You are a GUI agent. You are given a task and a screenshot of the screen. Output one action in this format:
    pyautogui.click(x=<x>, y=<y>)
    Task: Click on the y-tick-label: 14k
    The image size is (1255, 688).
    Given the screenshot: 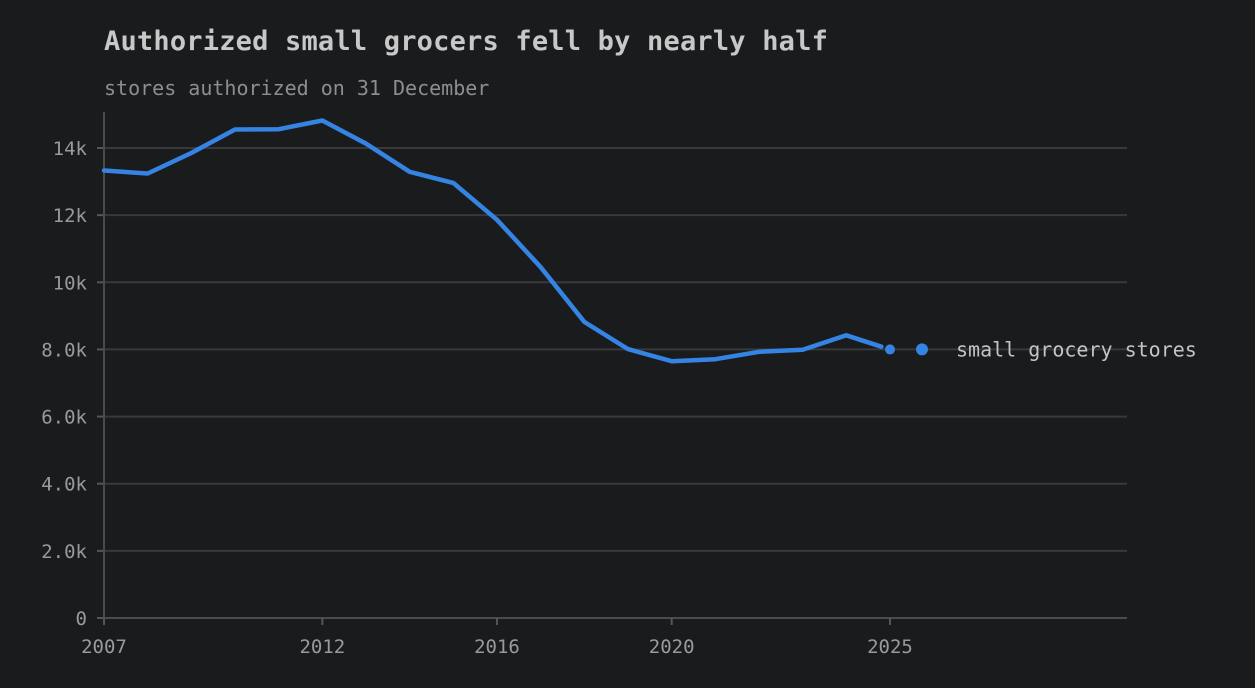 What is the action you would take?
    pyautogui.click(x=70, y=149)
    